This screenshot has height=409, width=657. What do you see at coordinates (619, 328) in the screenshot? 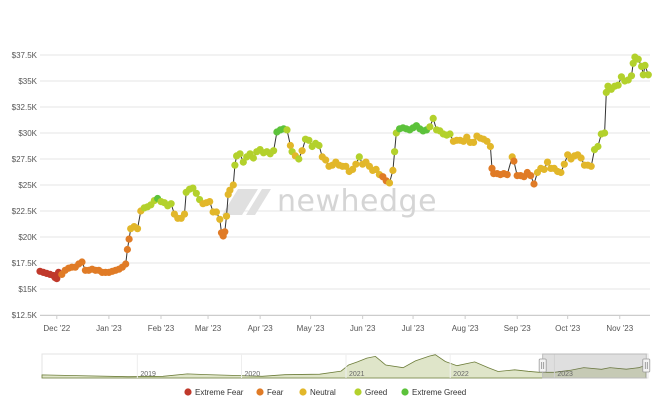
I see `x-tick-label: Nov '23` at bounding box center [619, 328].